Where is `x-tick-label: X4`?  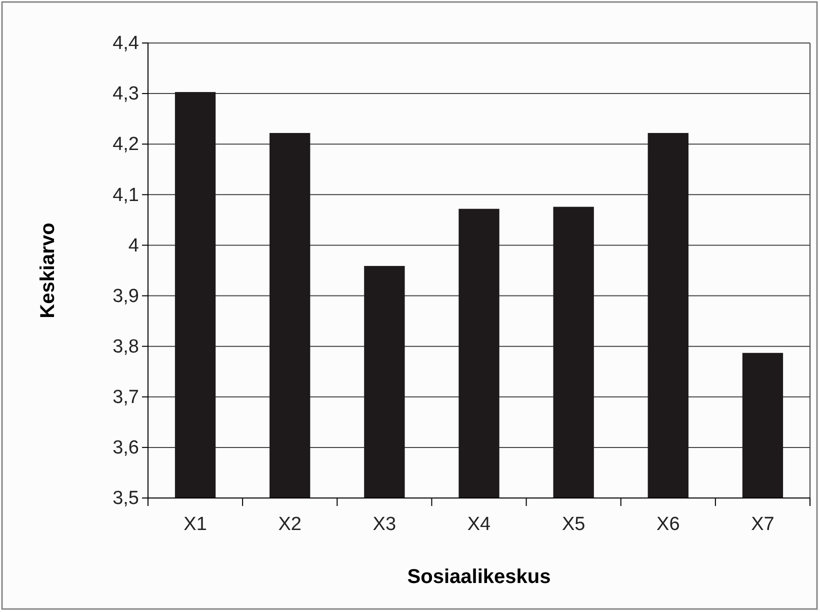 x-tick-label: X4 is located at coordinates (479, 524).